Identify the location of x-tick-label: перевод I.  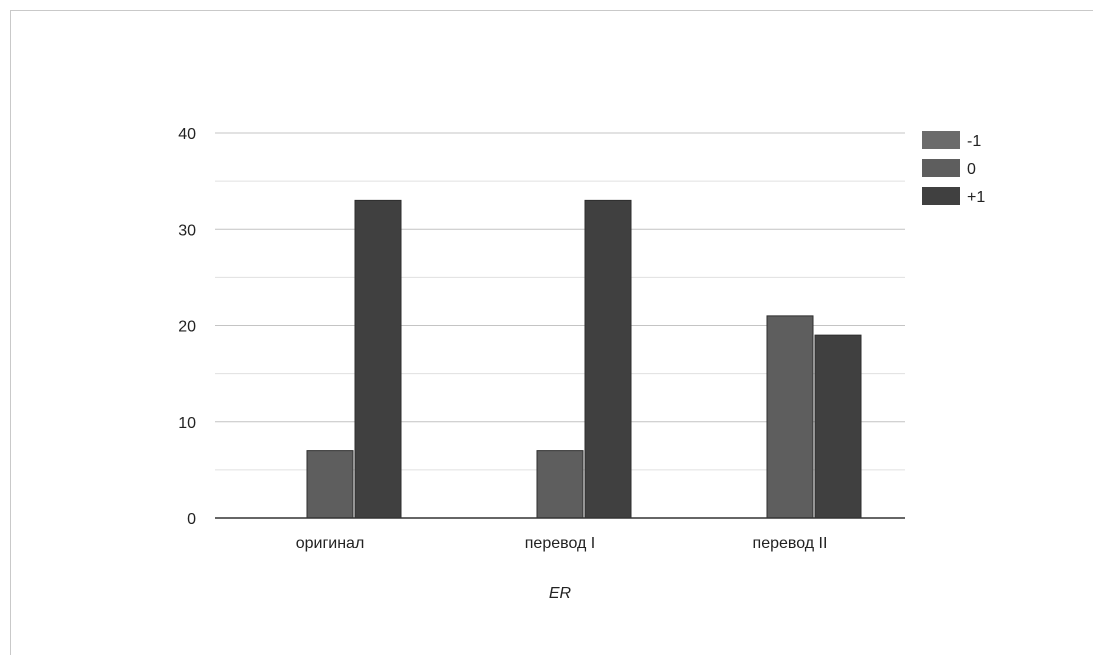
(560, 543).